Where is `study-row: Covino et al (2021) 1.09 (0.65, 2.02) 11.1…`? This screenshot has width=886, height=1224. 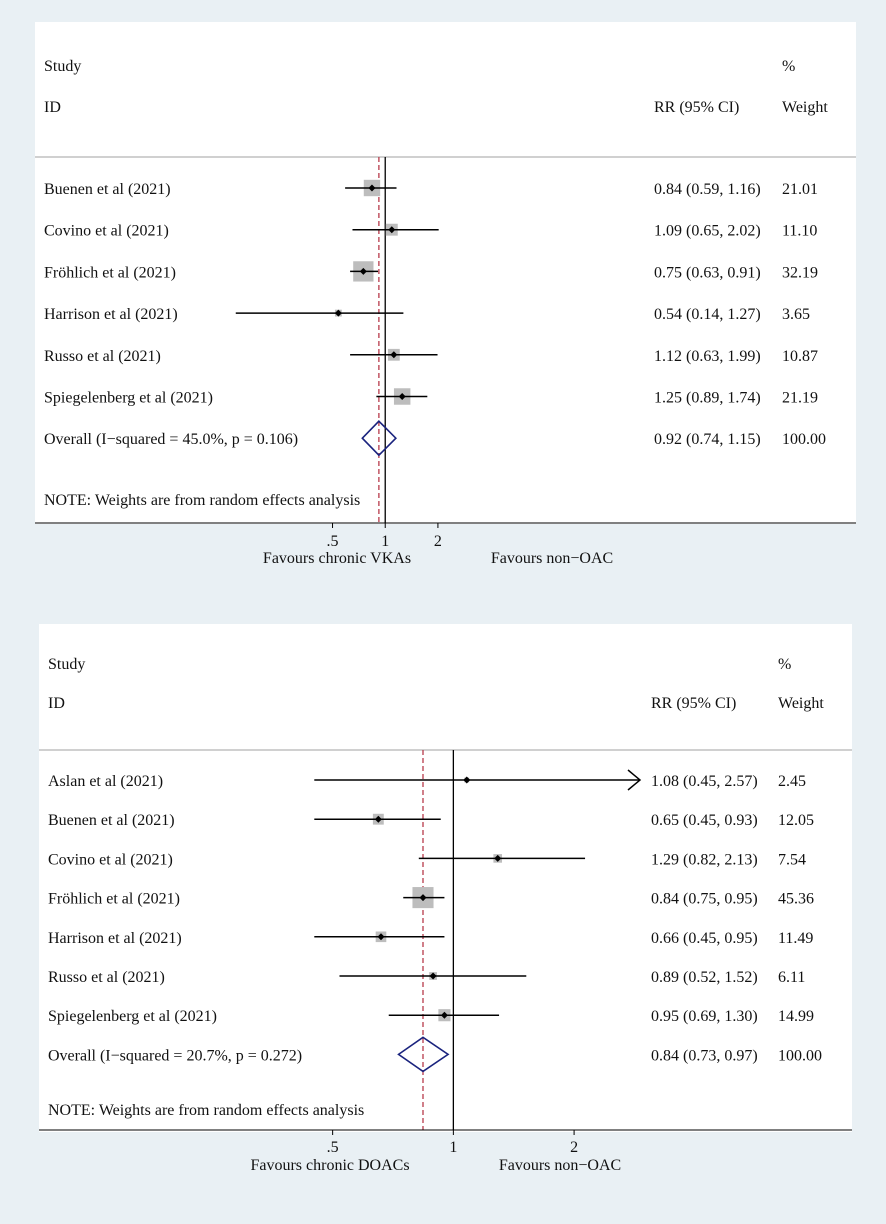 study-row: Covino et al (2021) 1.09 (0.65, 2.02) 11.1… is located at coordinates (430, 231).